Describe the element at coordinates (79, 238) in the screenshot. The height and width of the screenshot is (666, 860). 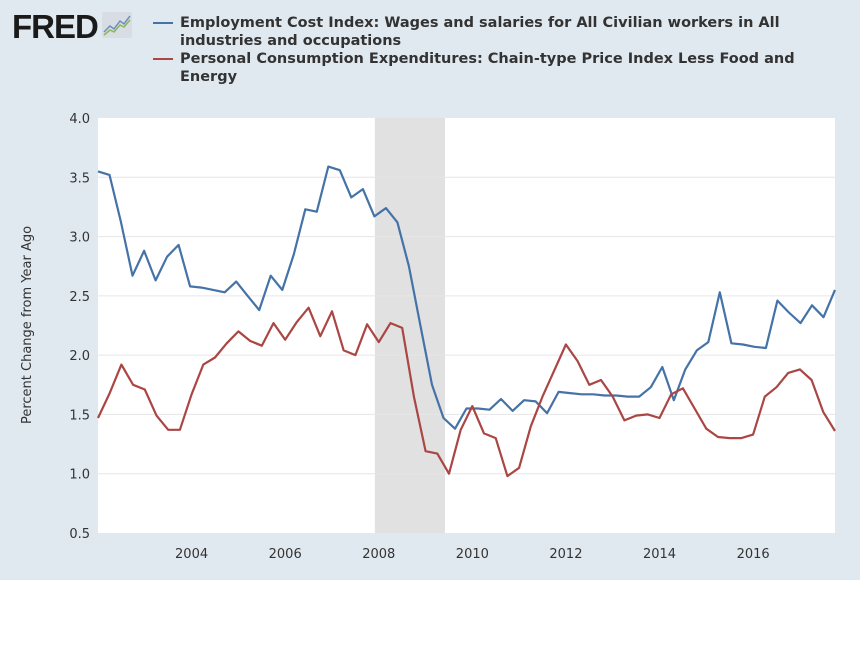
I see `y-tick-label: 3.0` at that location.